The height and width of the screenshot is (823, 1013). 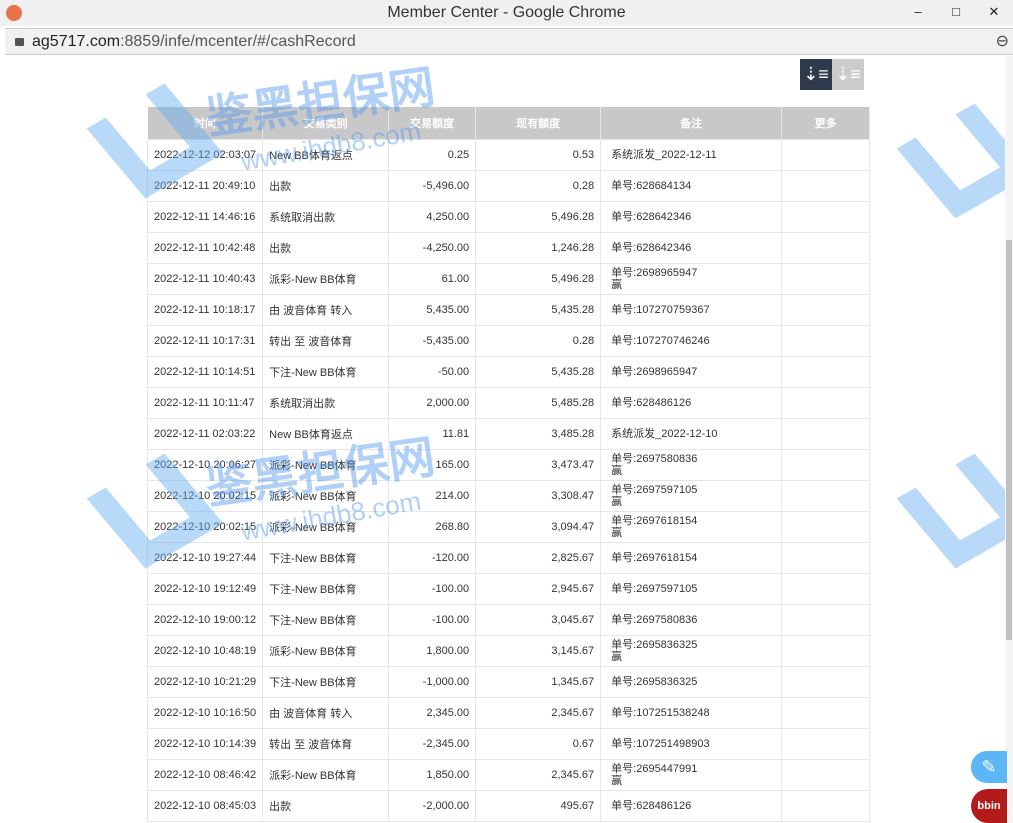 What do you see at coordinates (432, 588) in the screenshot?
I see `amount-cell: -100.00` at bounding box center [432, 588].